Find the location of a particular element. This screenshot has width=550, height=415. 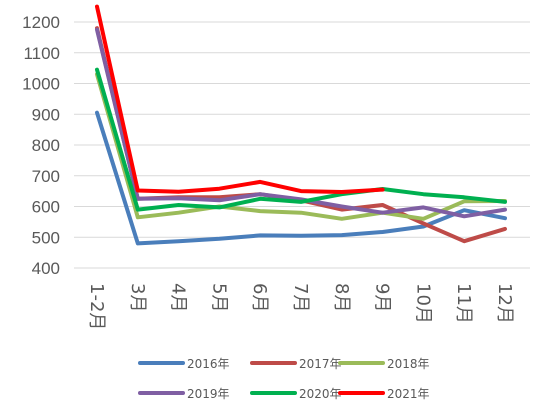

legend-label: 2016年 is located at coordinates (208, 364).